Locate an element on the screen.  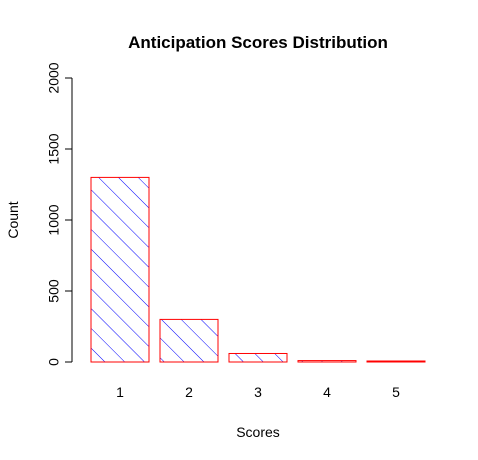
x-tick-label: 3 is located at coordinates (258, 392).